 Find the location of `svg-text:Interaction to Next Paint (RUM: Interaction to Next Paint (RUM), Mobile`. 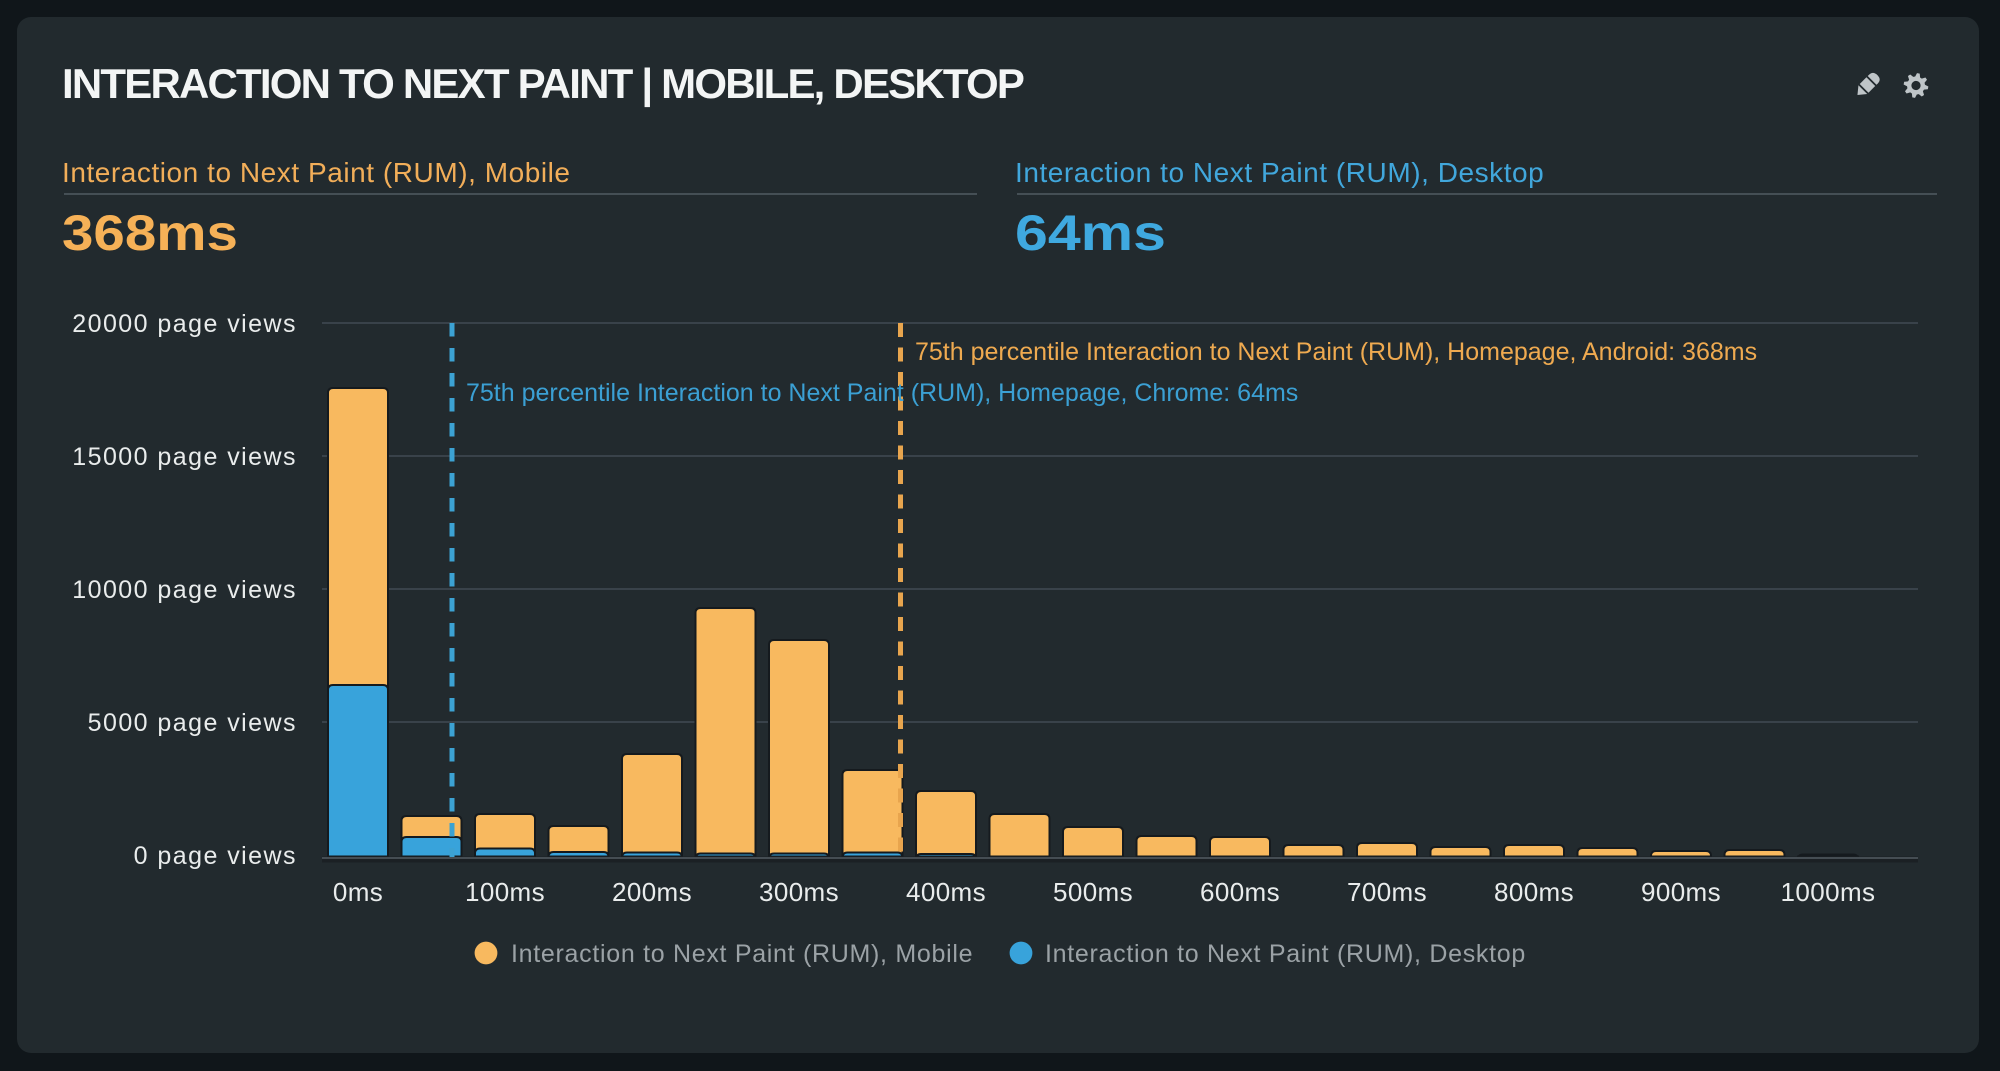

svg-text:Interaction to Next Paint (RUM: Interaction to Next Paint (RUM), Mobile is located at coordinates (742, 954).